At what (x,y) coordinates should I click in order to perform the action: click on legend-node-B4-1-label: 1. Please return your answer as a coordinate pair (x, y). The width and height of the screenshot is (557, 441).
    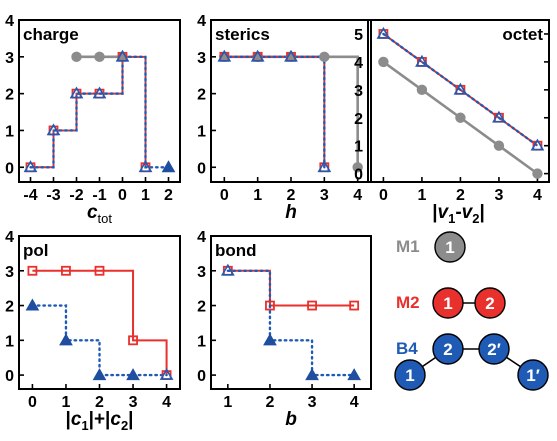
    Looking at the image, I should click on (409, 375).